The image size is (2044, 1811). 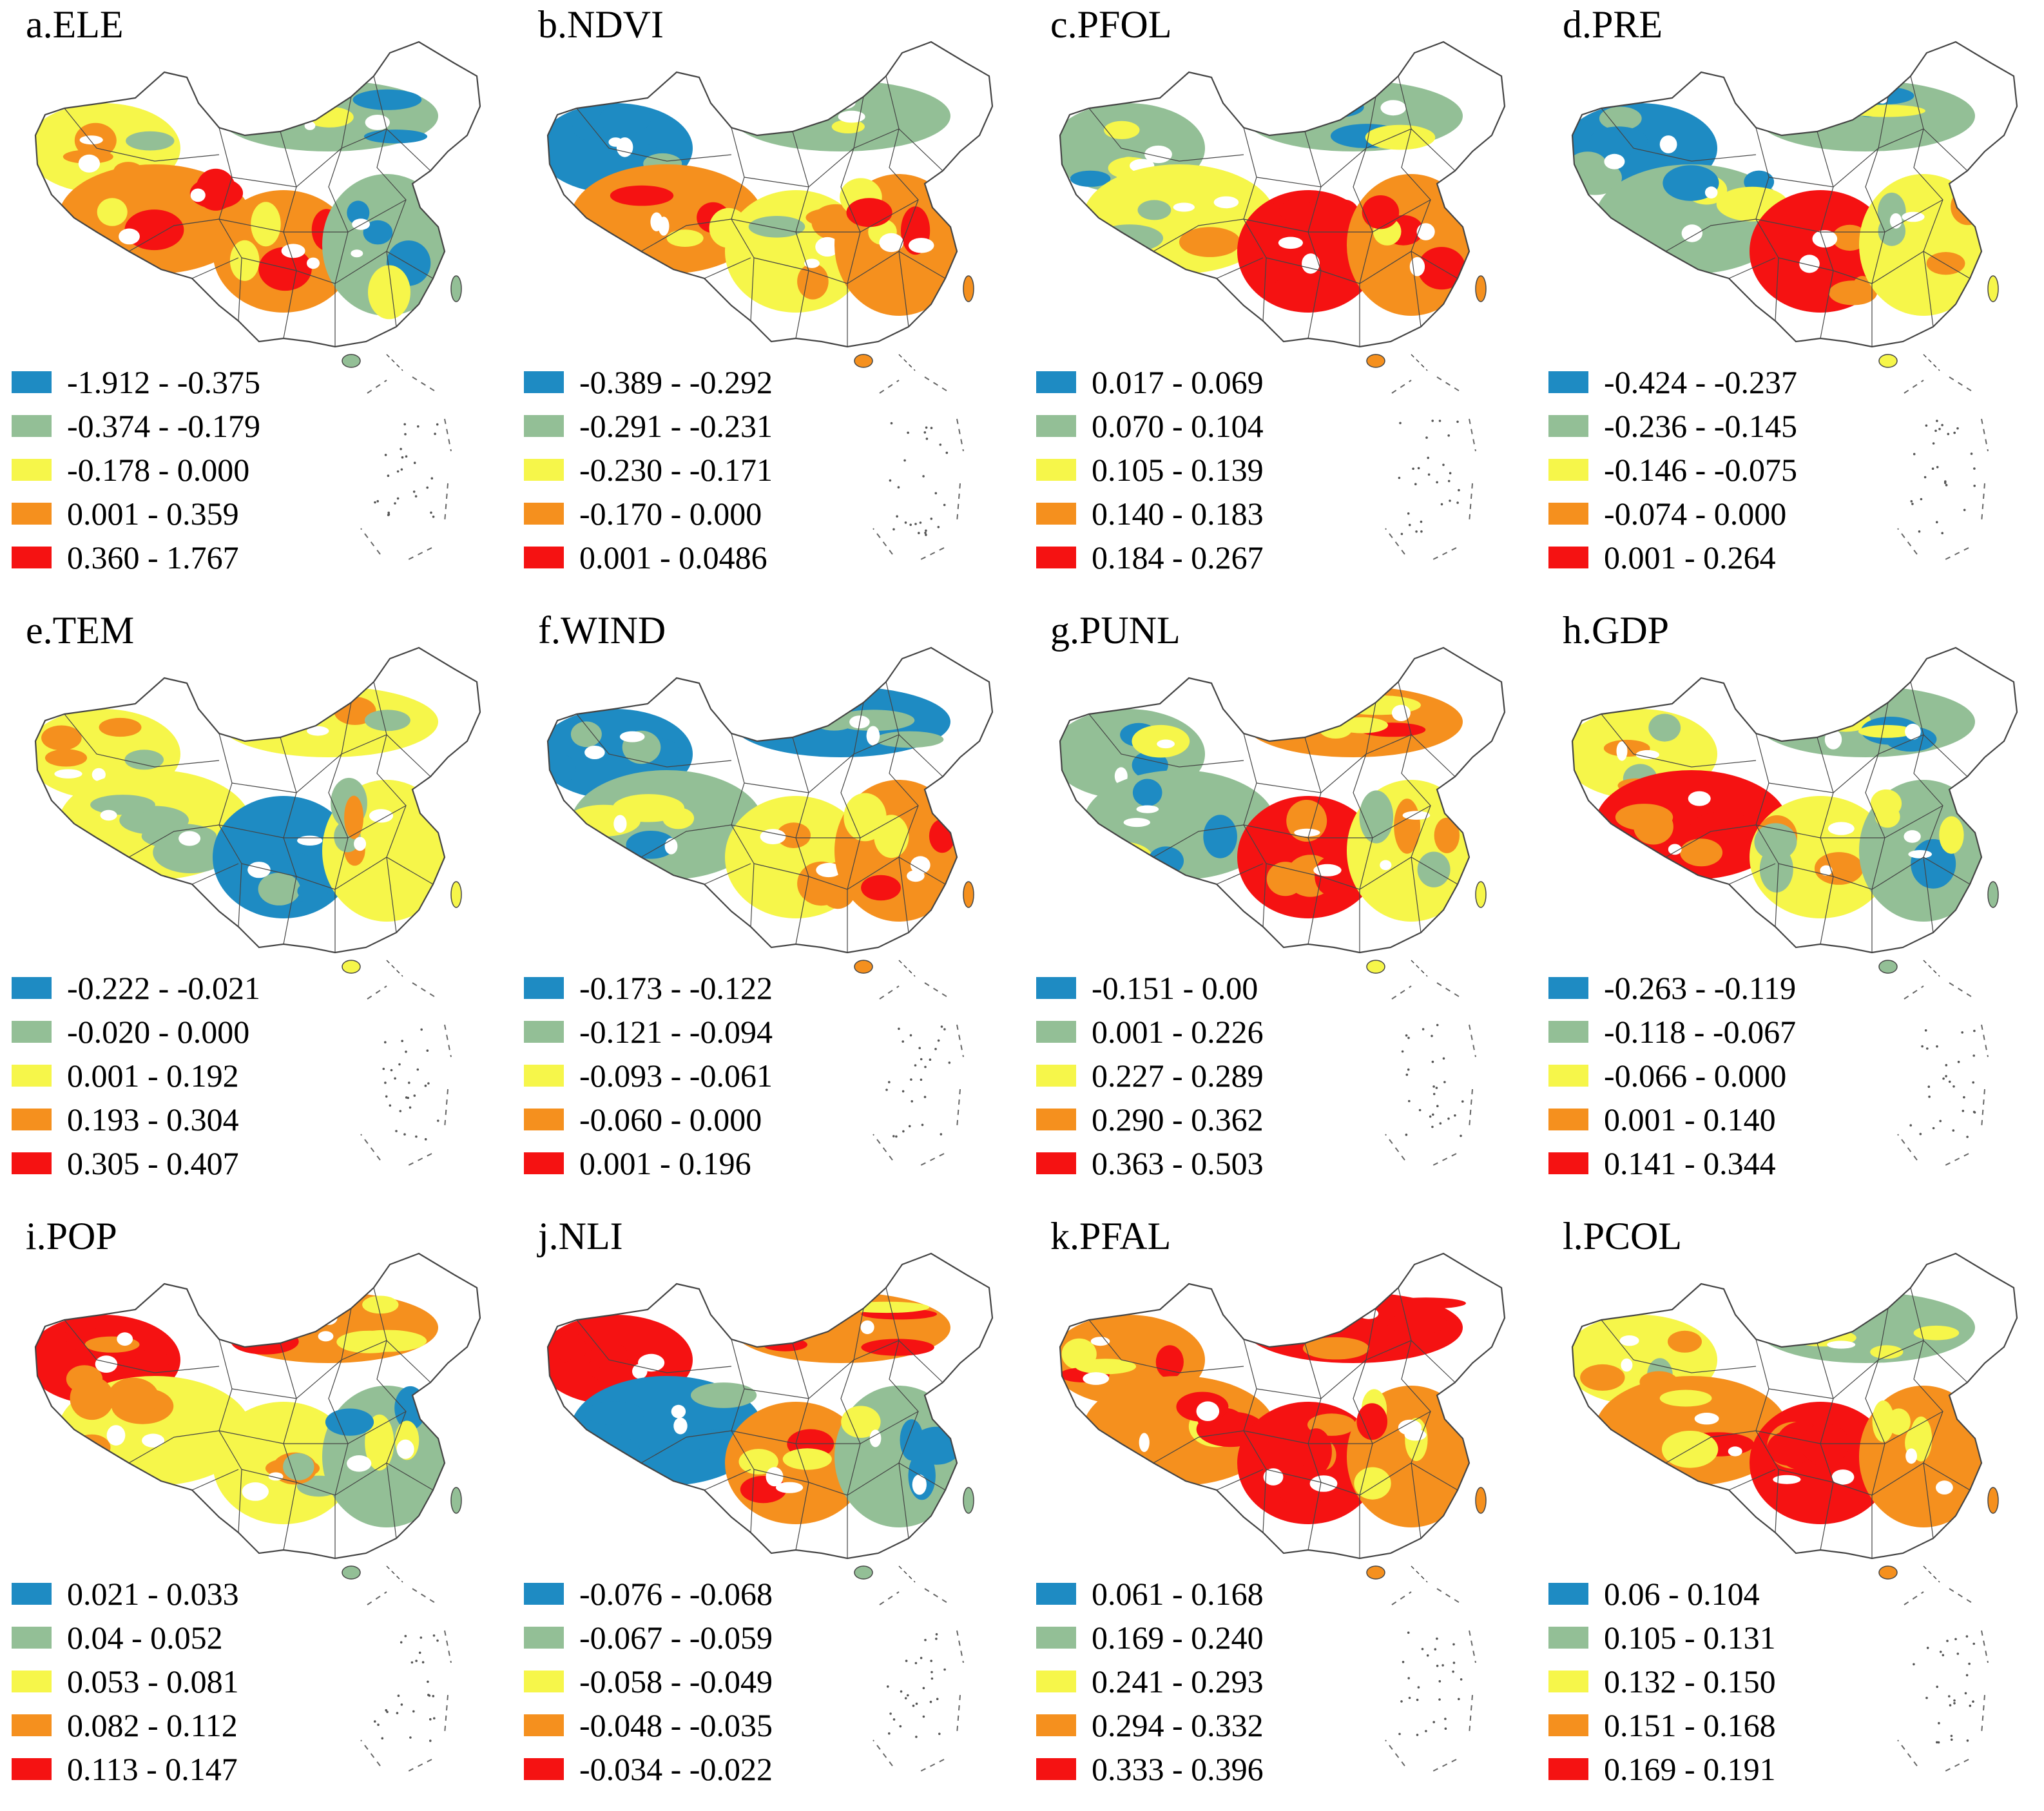 What do you see at coordinates (152, 1769) in the screenshot?
I see `legend-label: 0.113 - 0.147` at bounding box center [152, 1769].